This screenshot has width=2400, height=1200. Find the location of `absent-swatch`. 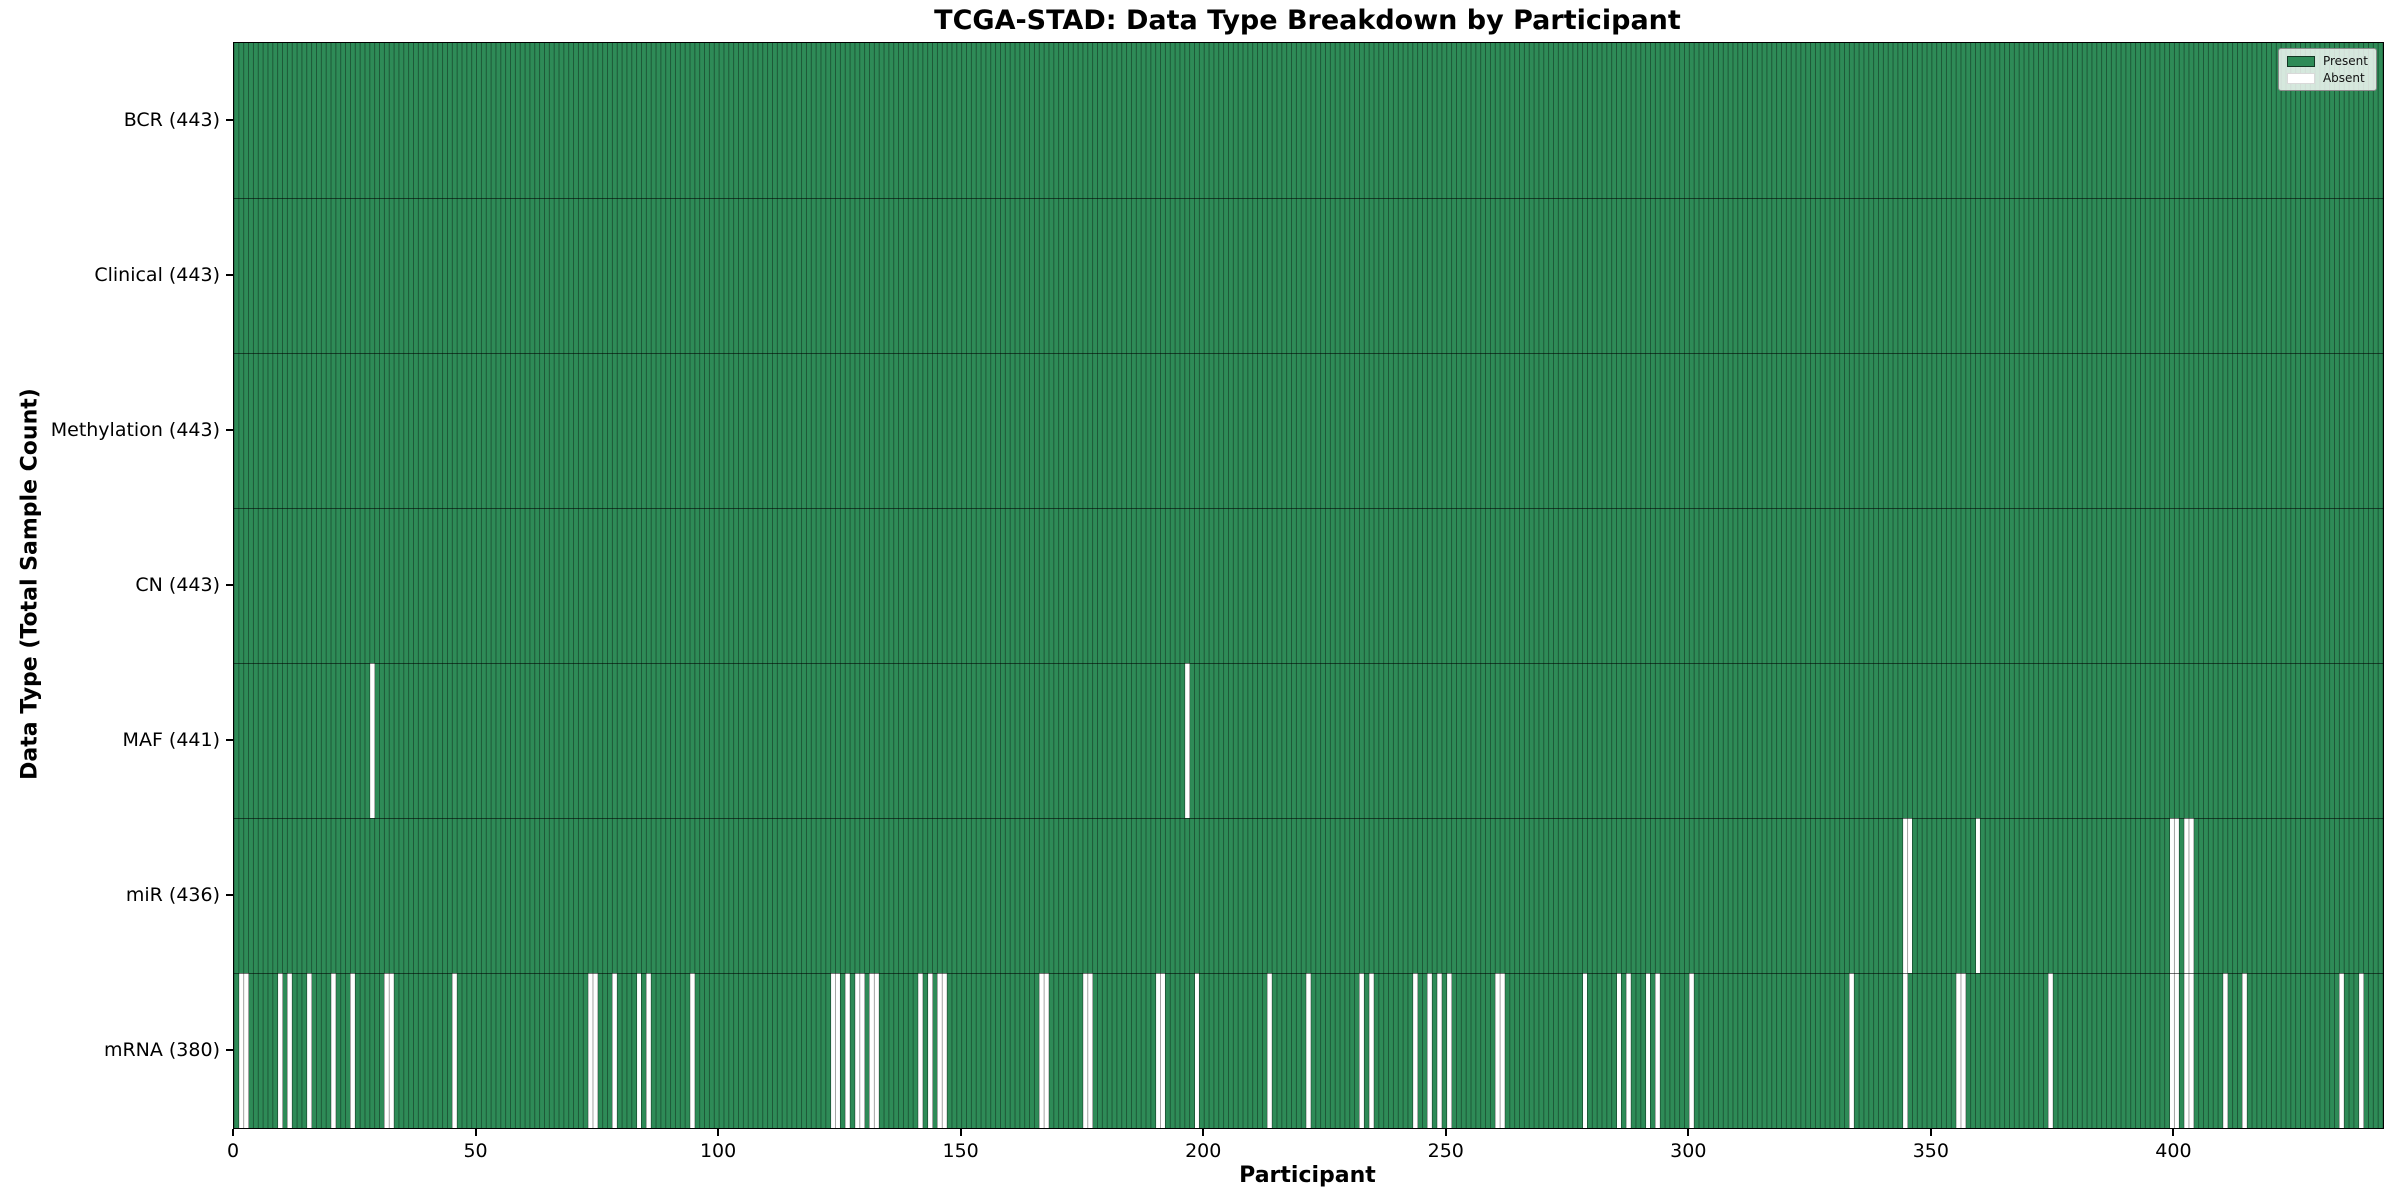

absent-swatch is located at coordinates (2300, 78).